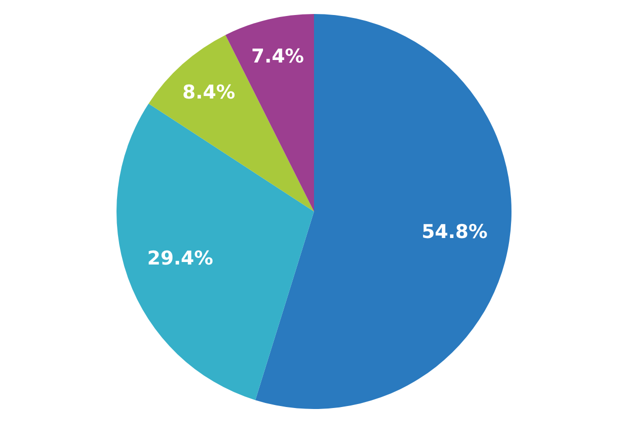 The image size is (636, 427). I want to click on data-label: 29.4%, so click(180, 259).